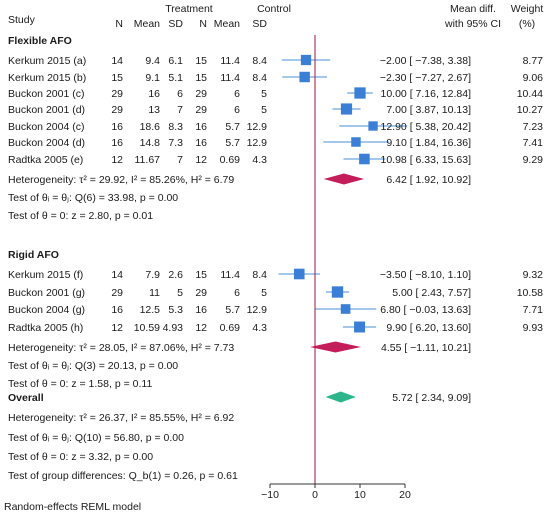 This screenshot has height=517, width=550. What do you see at coordinates (47, 78) in the screenshot?
I see `study-label: Kerkum 2015 (b)` at bounding box center [47, 78].